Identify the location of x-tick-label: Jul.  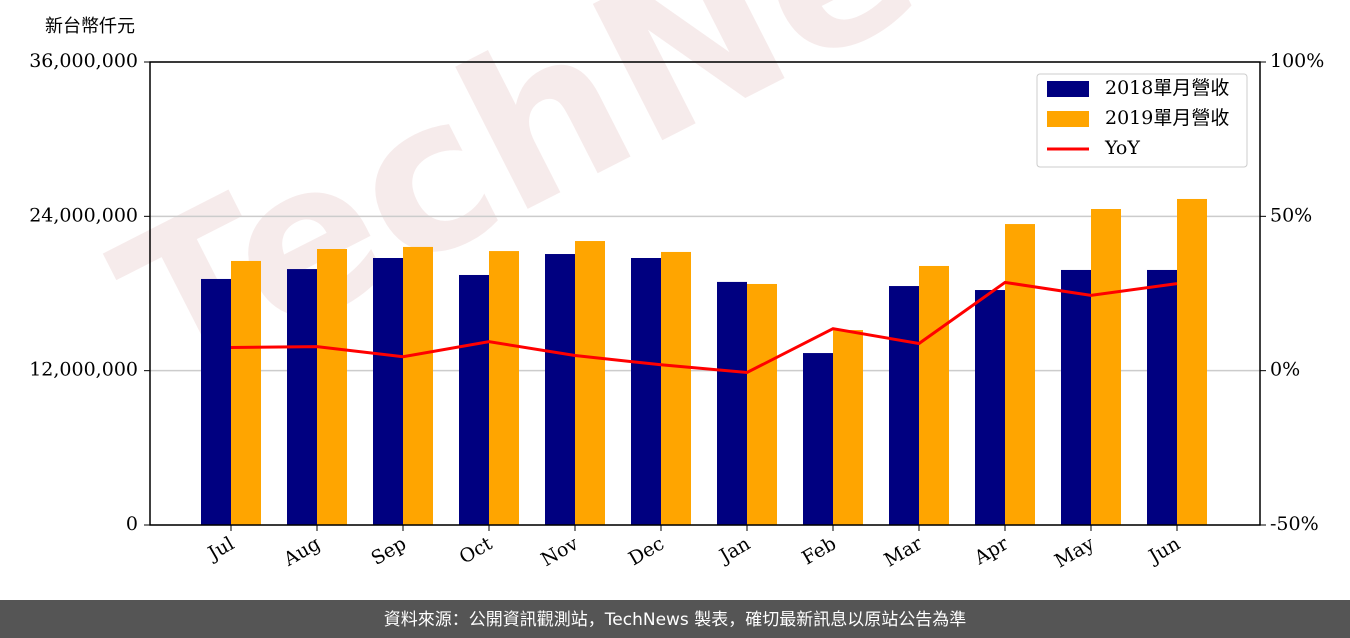
(220, 549).